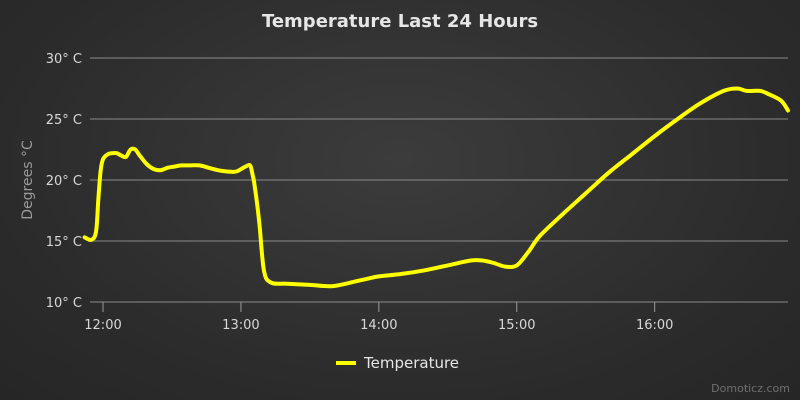 Image resolution: width=800 pixels, height=400 pixels. Describe the element at coordinates (378, 325) in the screenshot. I see `x-tick-label: 14:00` at that location.